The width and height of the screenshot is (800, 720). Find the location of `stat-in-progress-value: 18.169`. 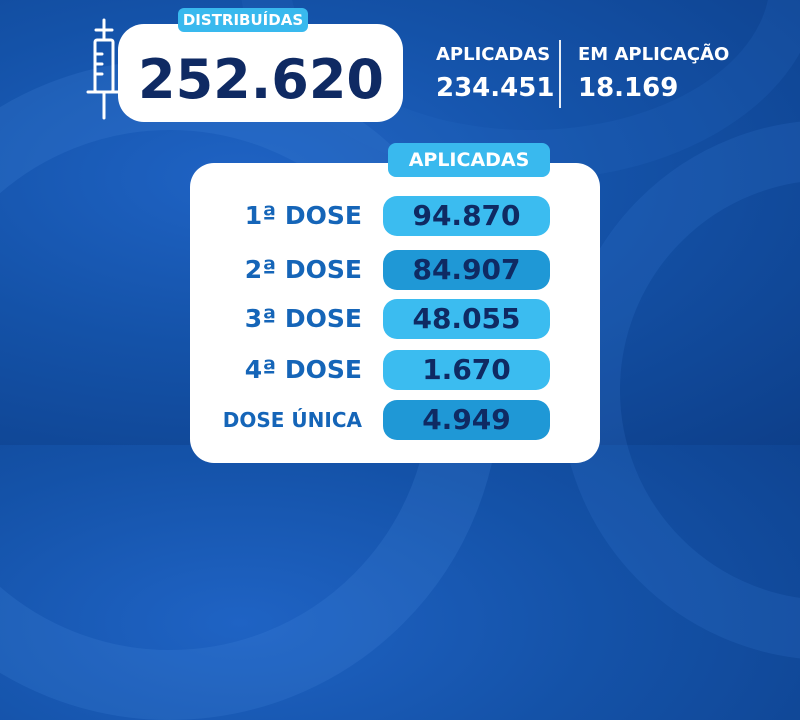

stat-in-progress-value: 18.169 is located at coordinates (628, 88).